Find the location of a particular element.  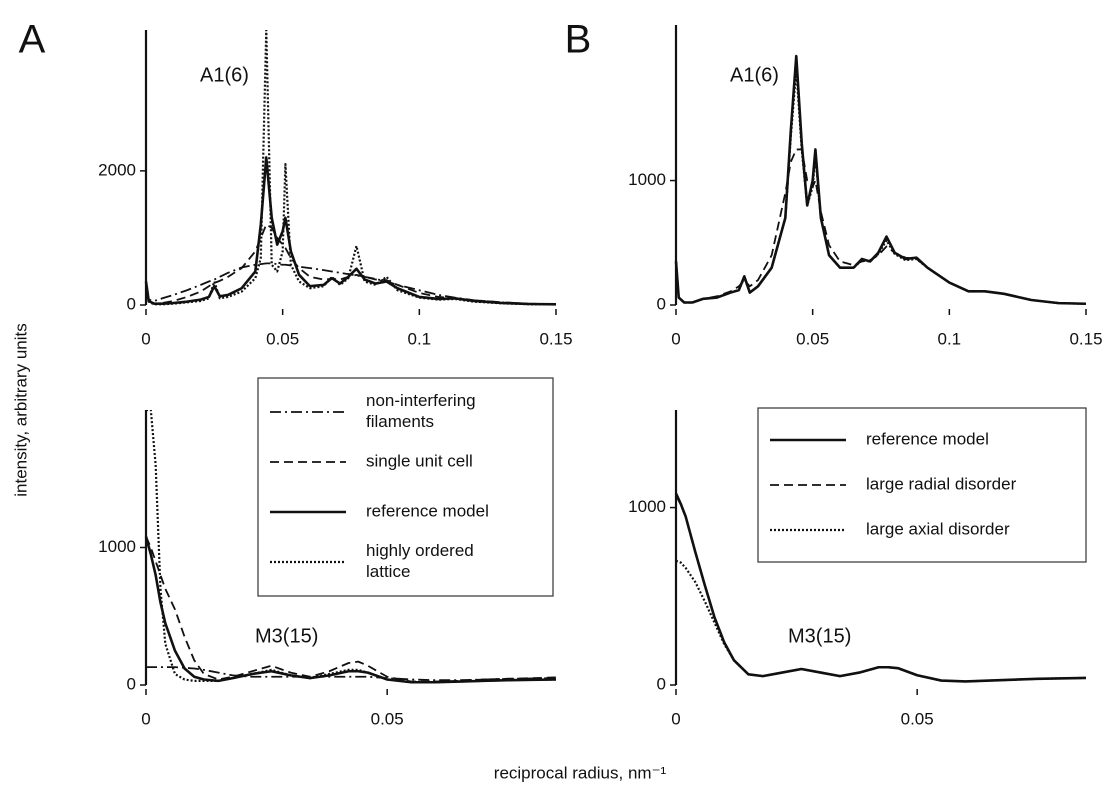

legend-label: large radial disorder is located at coordinates (941, 483).